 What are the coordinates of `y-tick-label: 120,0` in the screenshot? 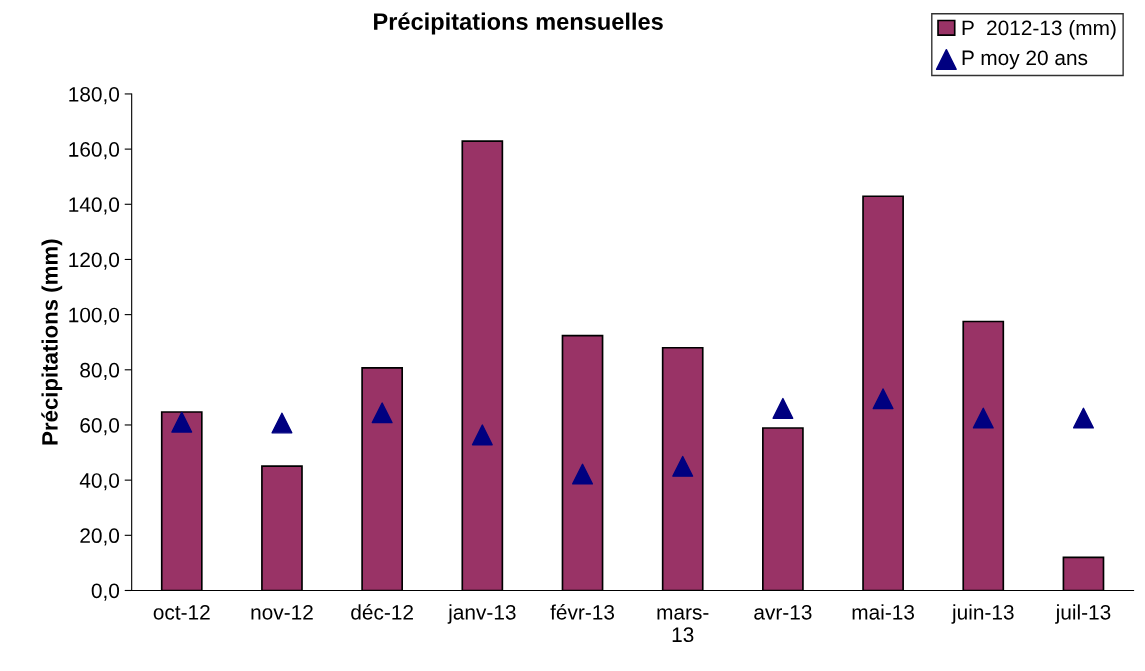 It's located at (94, 261).